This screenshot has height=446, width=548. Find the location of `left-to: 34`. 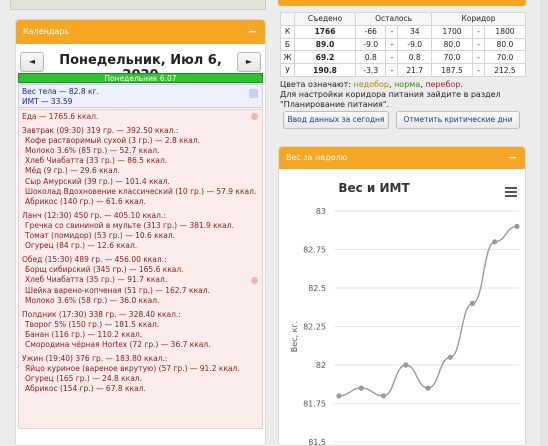

left-to: 34 is located at coordinates (415, 31).